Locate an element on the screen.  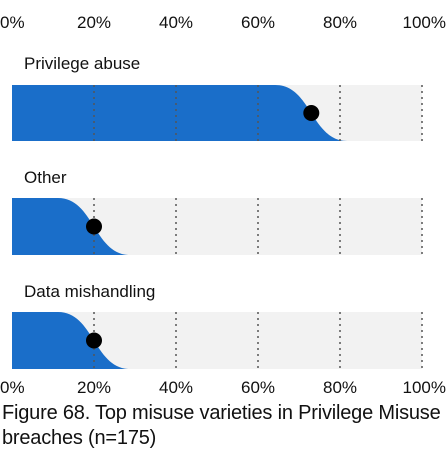
x-tick-label-bottom: 100% is located at coordinates (424, 387).